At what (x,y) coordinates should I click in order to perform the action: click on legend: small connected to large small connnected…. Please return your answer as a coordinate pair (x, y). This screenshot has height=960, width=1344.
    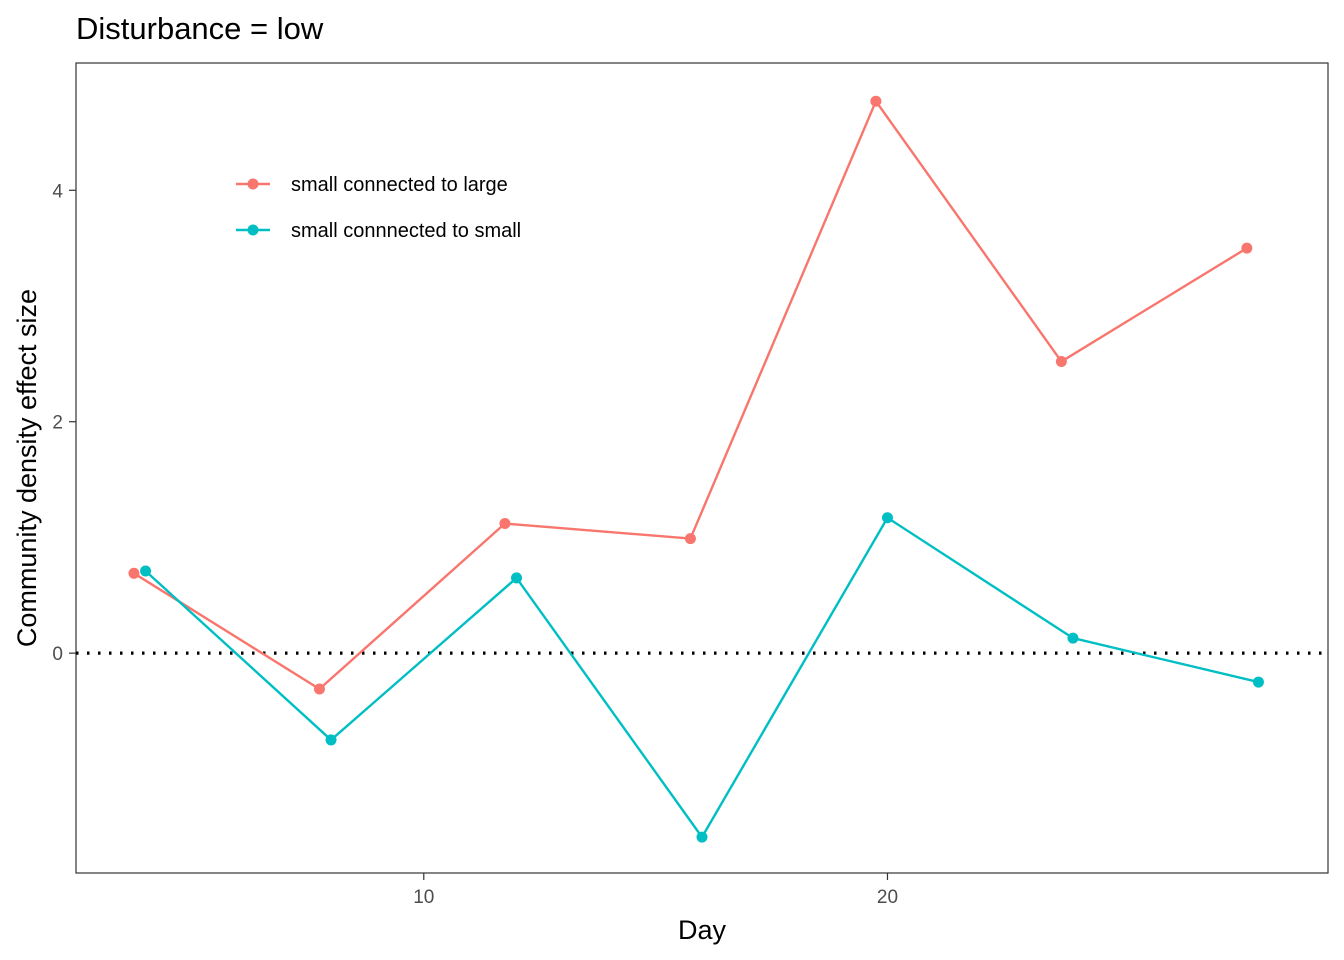
    Looking at the image, I should click on (378, 208).